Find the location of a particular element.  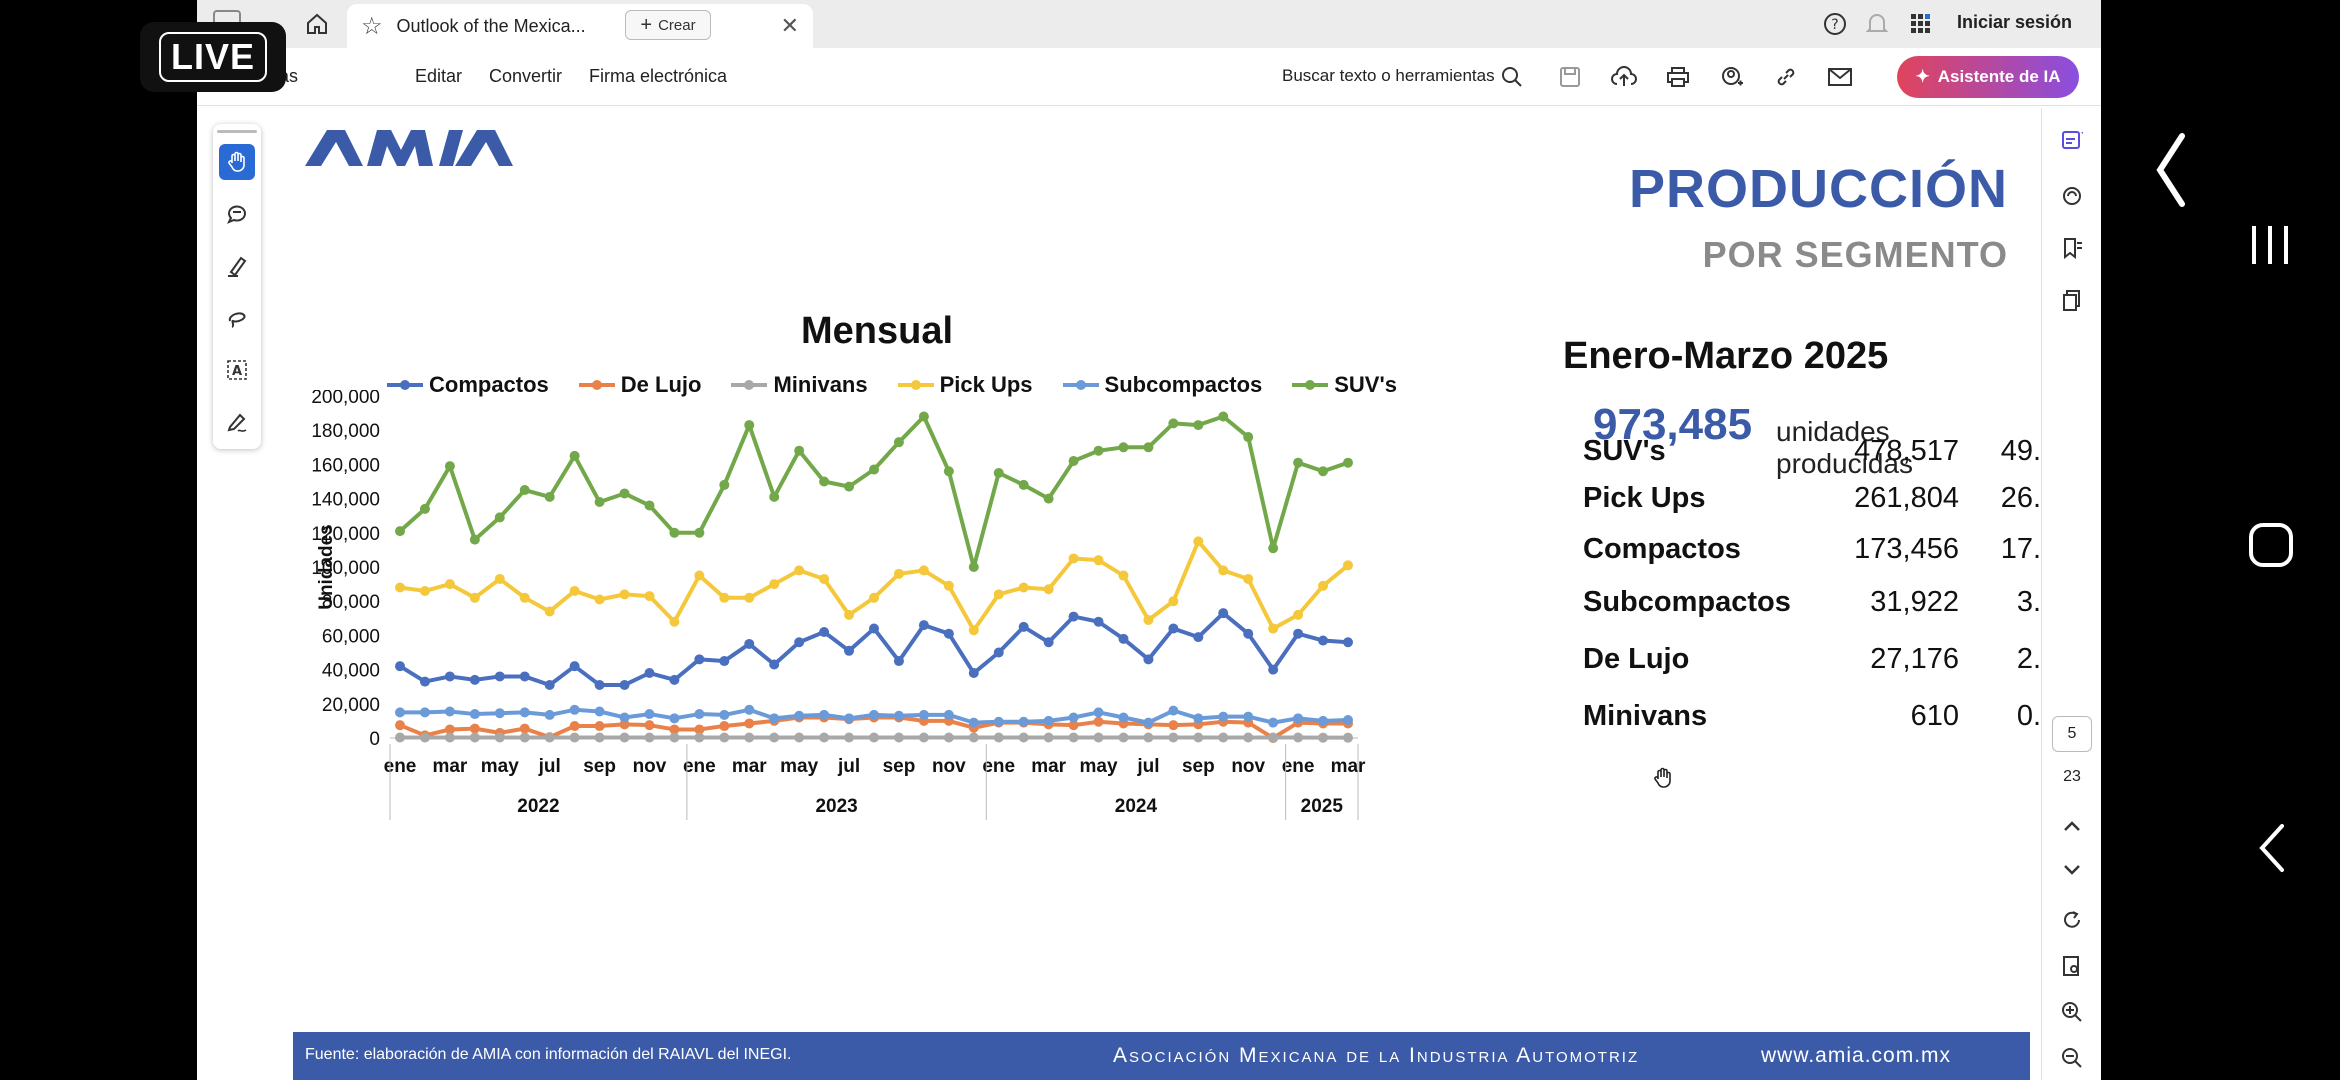

hand-cursor-icon is located at coordinates (1664, 781).